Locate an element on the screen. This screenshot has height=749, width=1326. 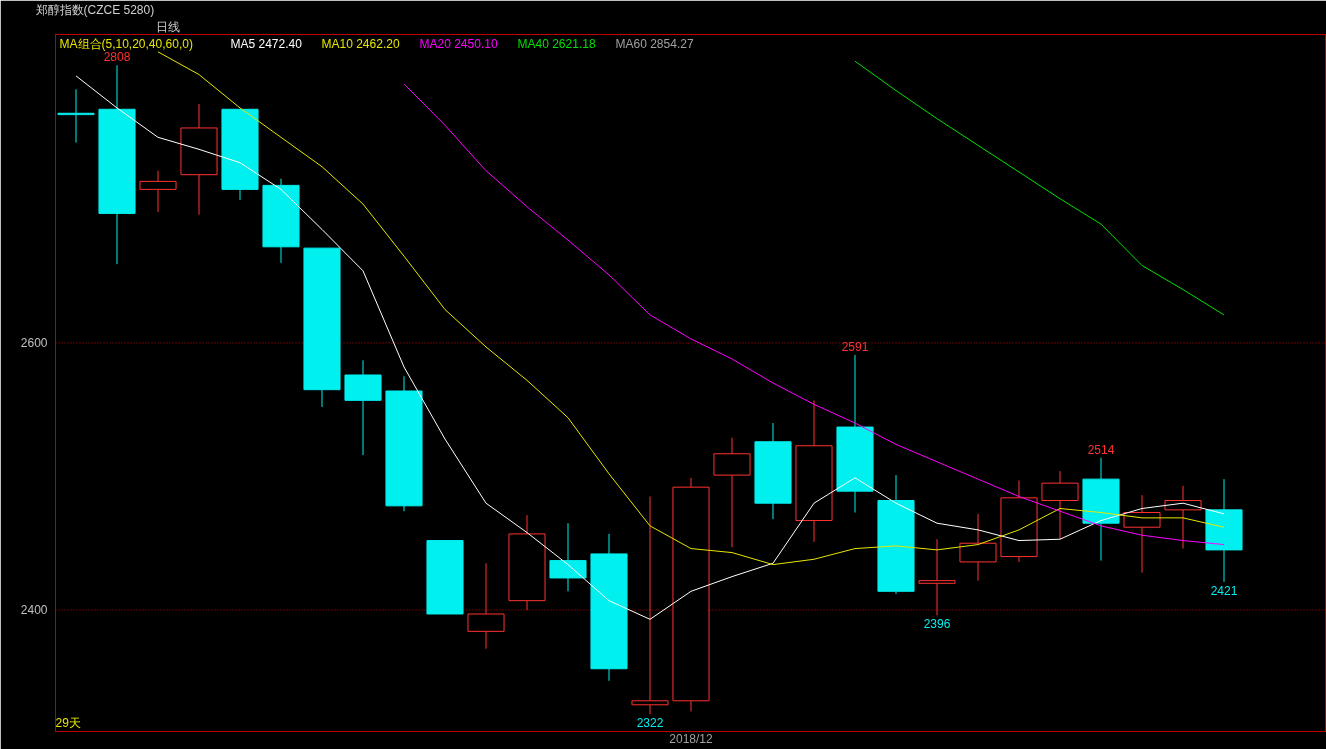
annotation: 2322 is located at coordinates (650, 723).